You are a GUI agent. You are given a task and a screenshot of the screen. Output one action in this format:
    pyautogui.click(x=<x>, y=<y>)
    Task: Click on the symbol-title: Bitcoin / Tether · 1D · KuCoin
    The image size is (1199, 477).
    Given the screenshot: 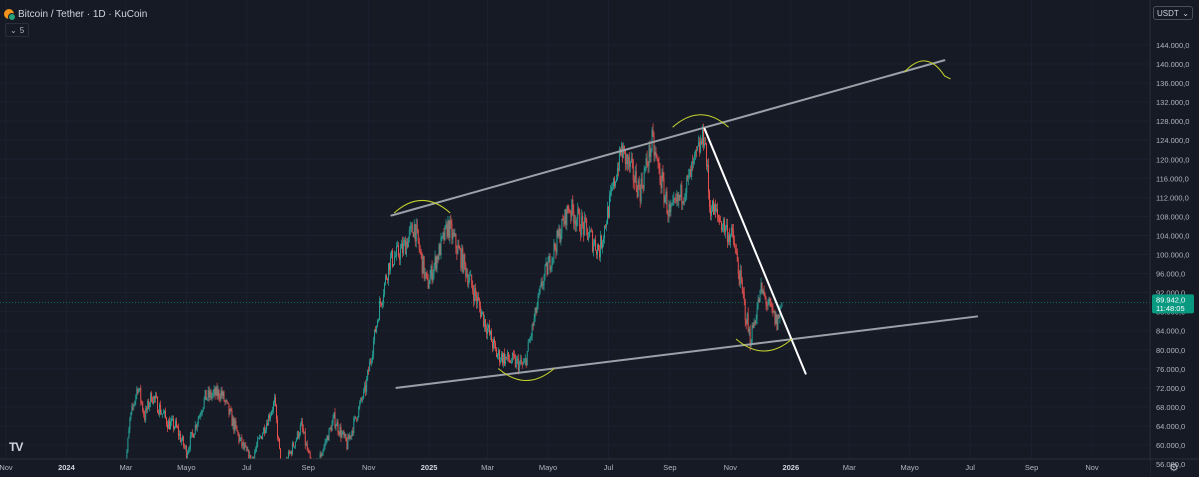 What is the action you would take?
    pyautogui.click(x=83, y=14)
    